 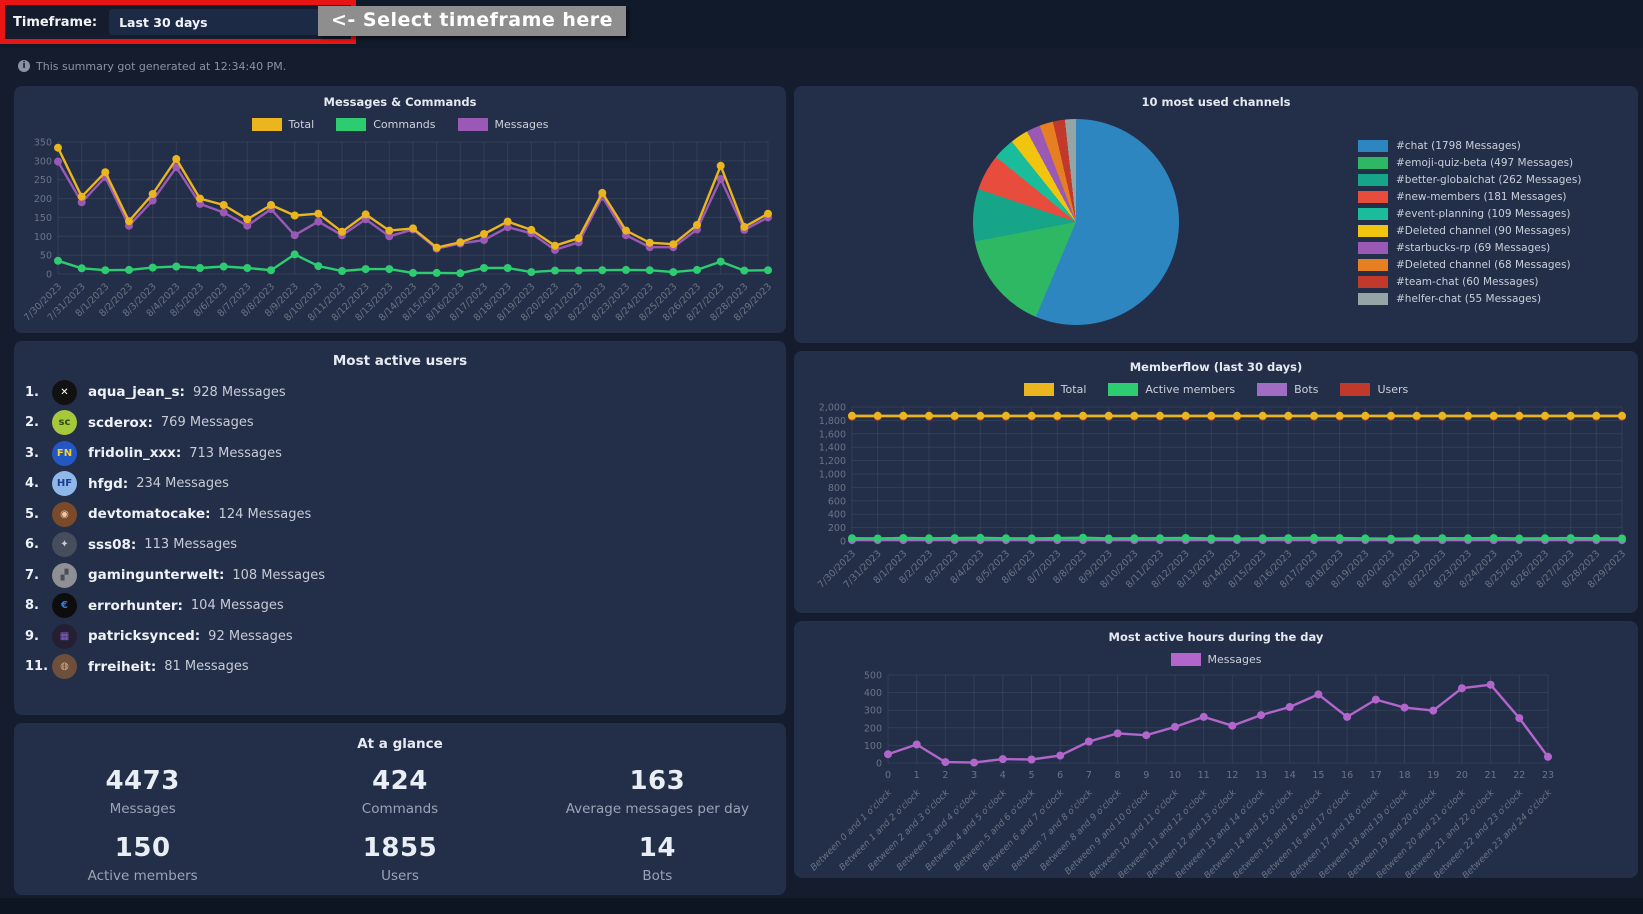 What do you see at coordinates (1473, 247) in the screenshot?
I see `pie-legend-label: #starbucks-rp (69 Messages)` at bounding box center [1473, 247].